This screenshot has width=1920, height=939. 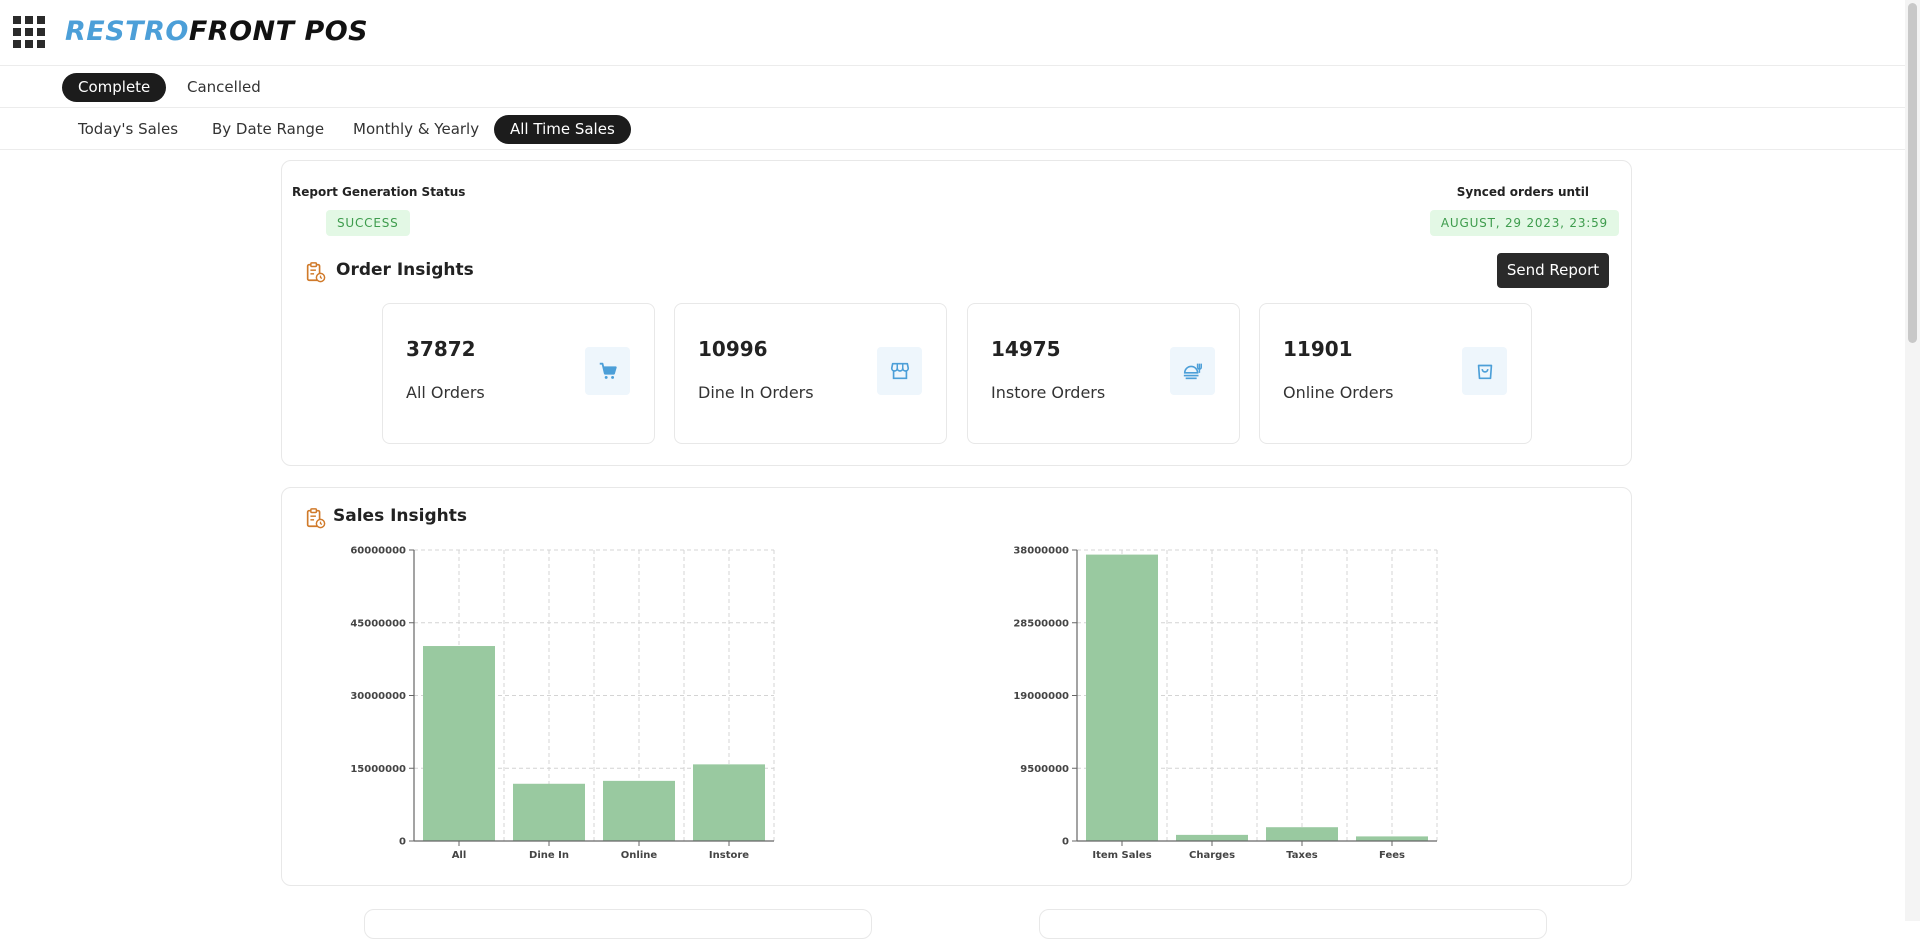 I want to click on stat-card-all-orders: 37872 All Orders, so click(x=518, y=373).